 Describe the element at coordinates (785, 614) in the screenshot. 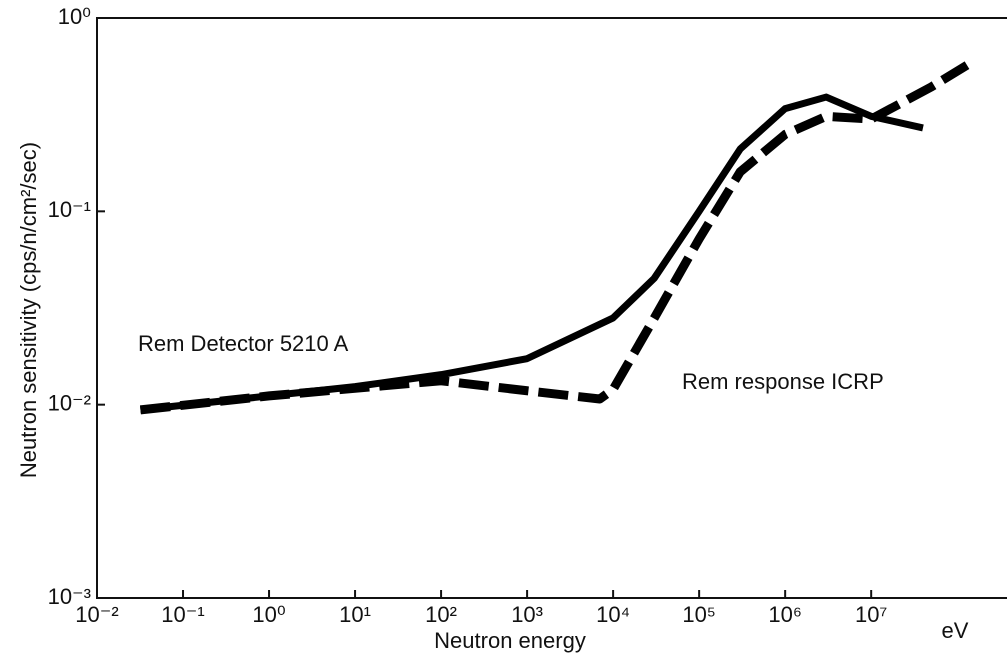

I see `x-tick-label: 10⁶` at that location.